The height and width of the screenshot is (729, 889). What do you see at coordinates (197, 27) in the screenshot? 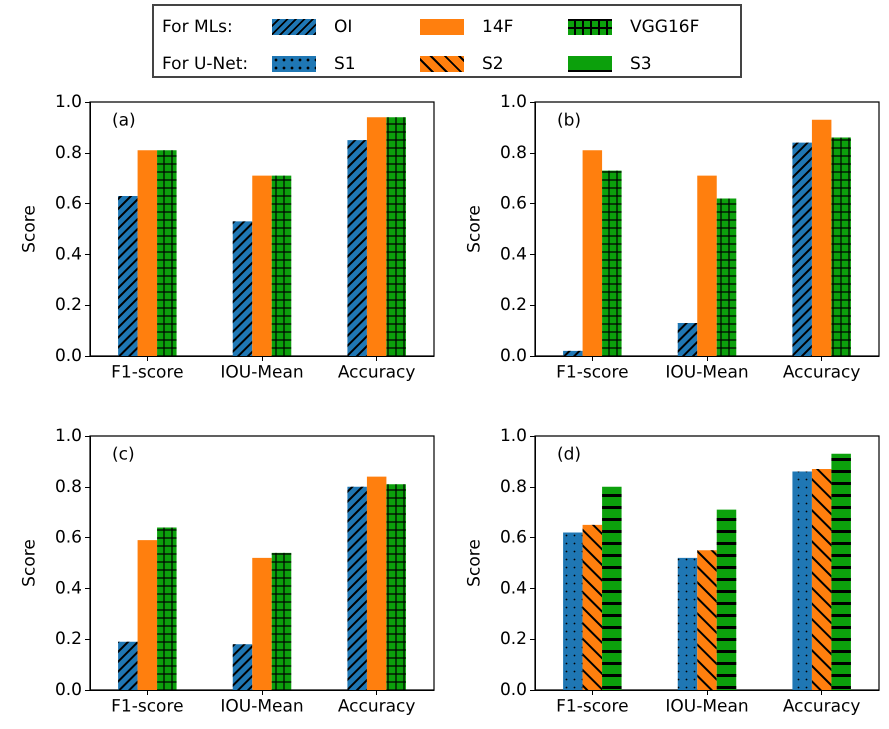
I see `legend-title: For MLs:` at bounding box center [197, 27].